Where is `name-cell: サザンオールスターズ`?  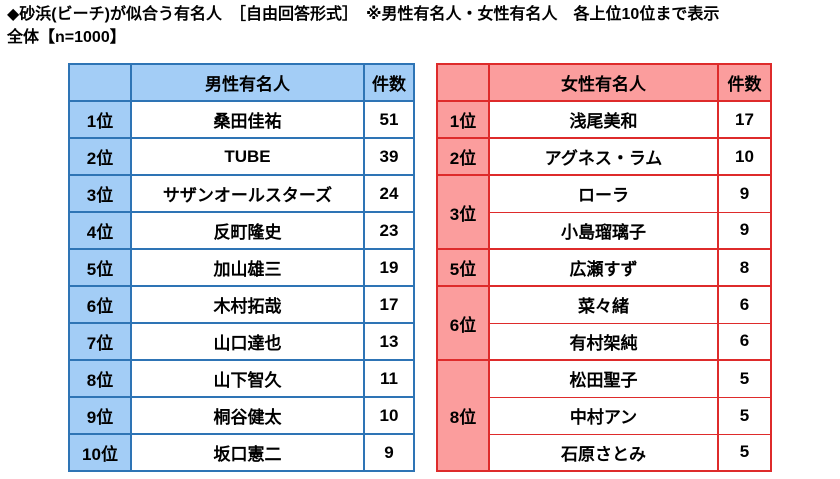 name-cell: サザンオールスターズ is located at coordinates (247, 193).